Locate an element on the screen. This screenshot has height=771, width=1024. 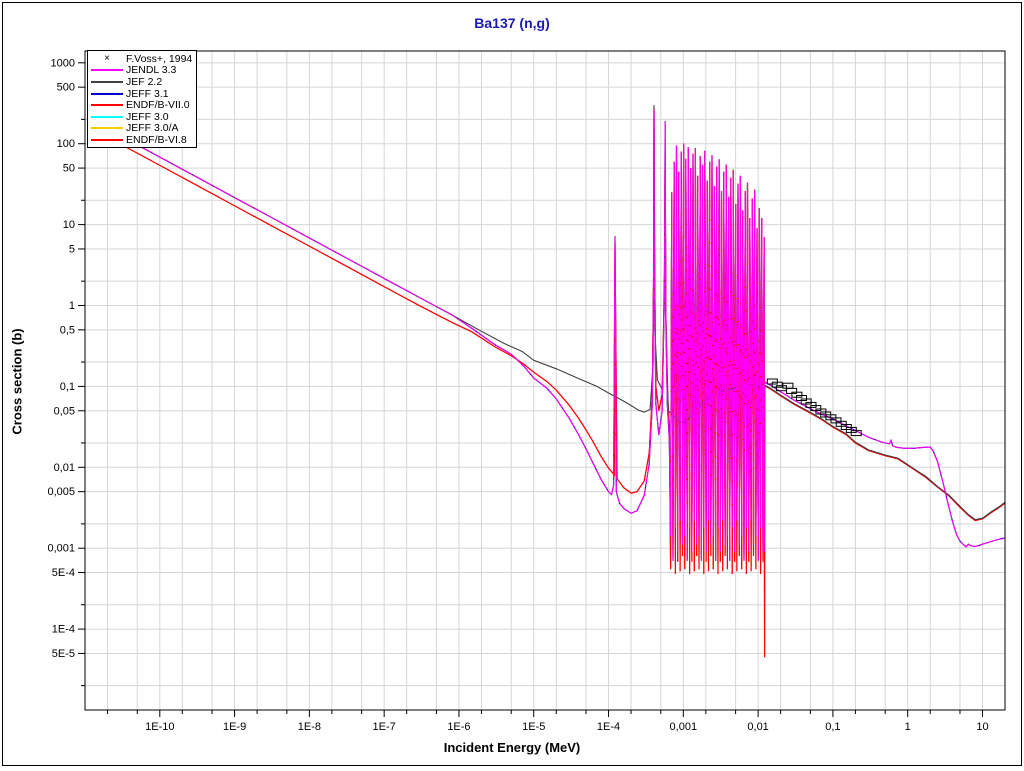
x-axis-title: Incident Energy (MeV) is located at coordinates (512, 747).